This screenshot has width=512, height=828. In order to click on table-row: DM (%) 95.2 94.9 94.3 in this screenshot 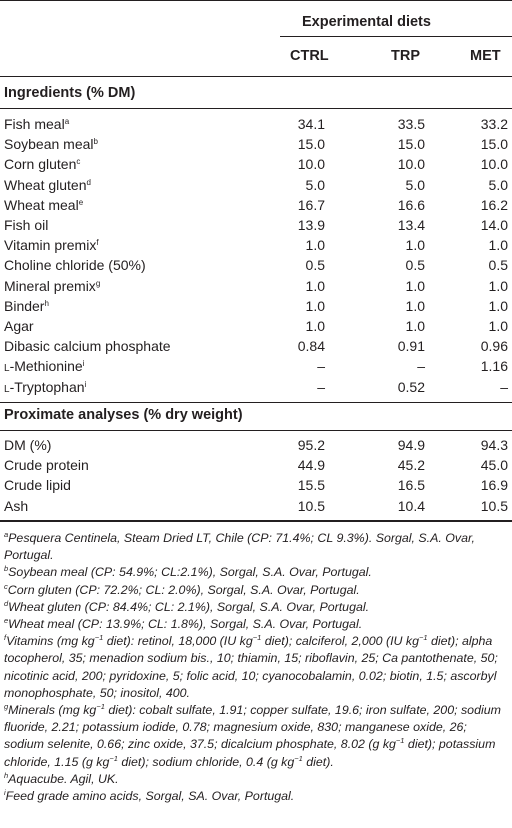, I will do `click(256, 447)`.